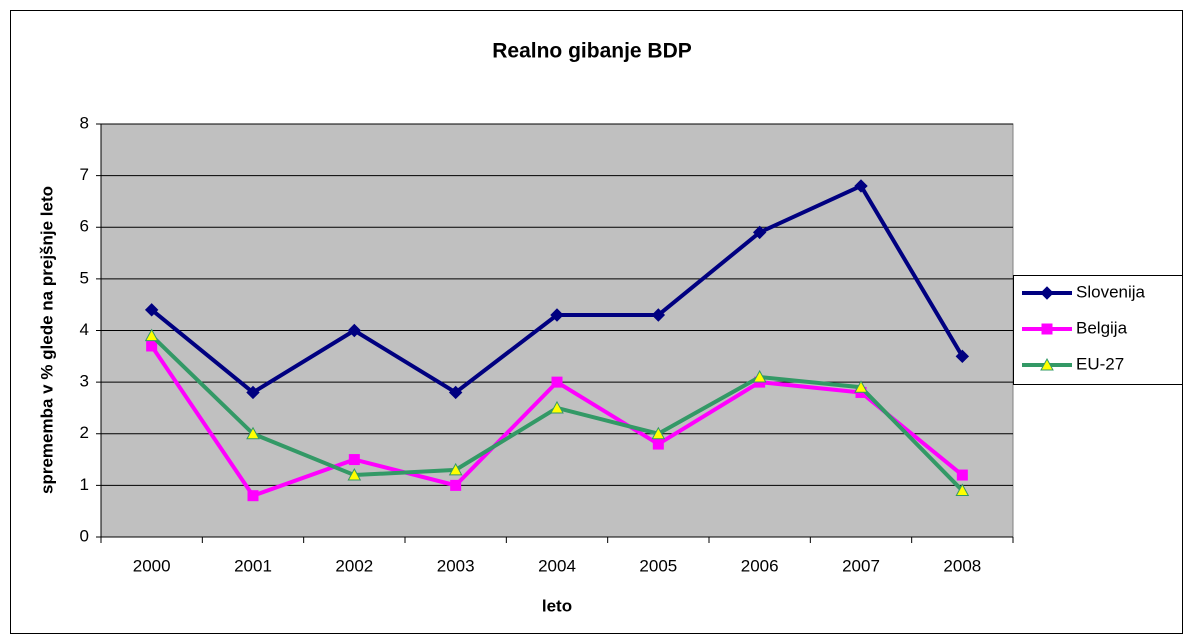  I want to click on y-tick-label: 1, so click(84, 484).